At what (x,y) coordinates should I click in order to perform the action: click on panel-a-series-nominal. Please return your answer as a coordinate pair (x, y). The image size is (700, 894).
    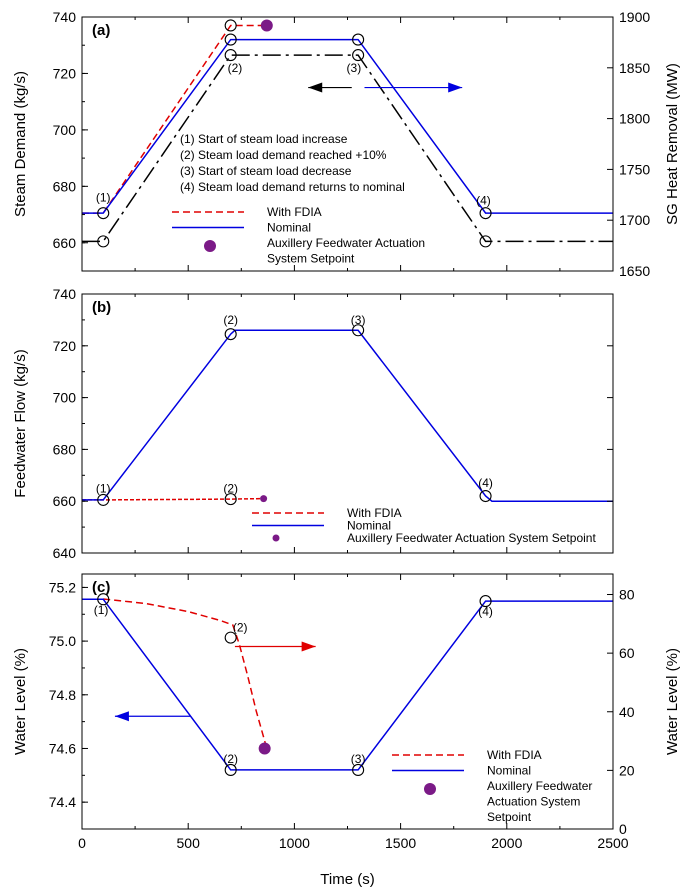
    Looking at the image, I should click on (347, 126).